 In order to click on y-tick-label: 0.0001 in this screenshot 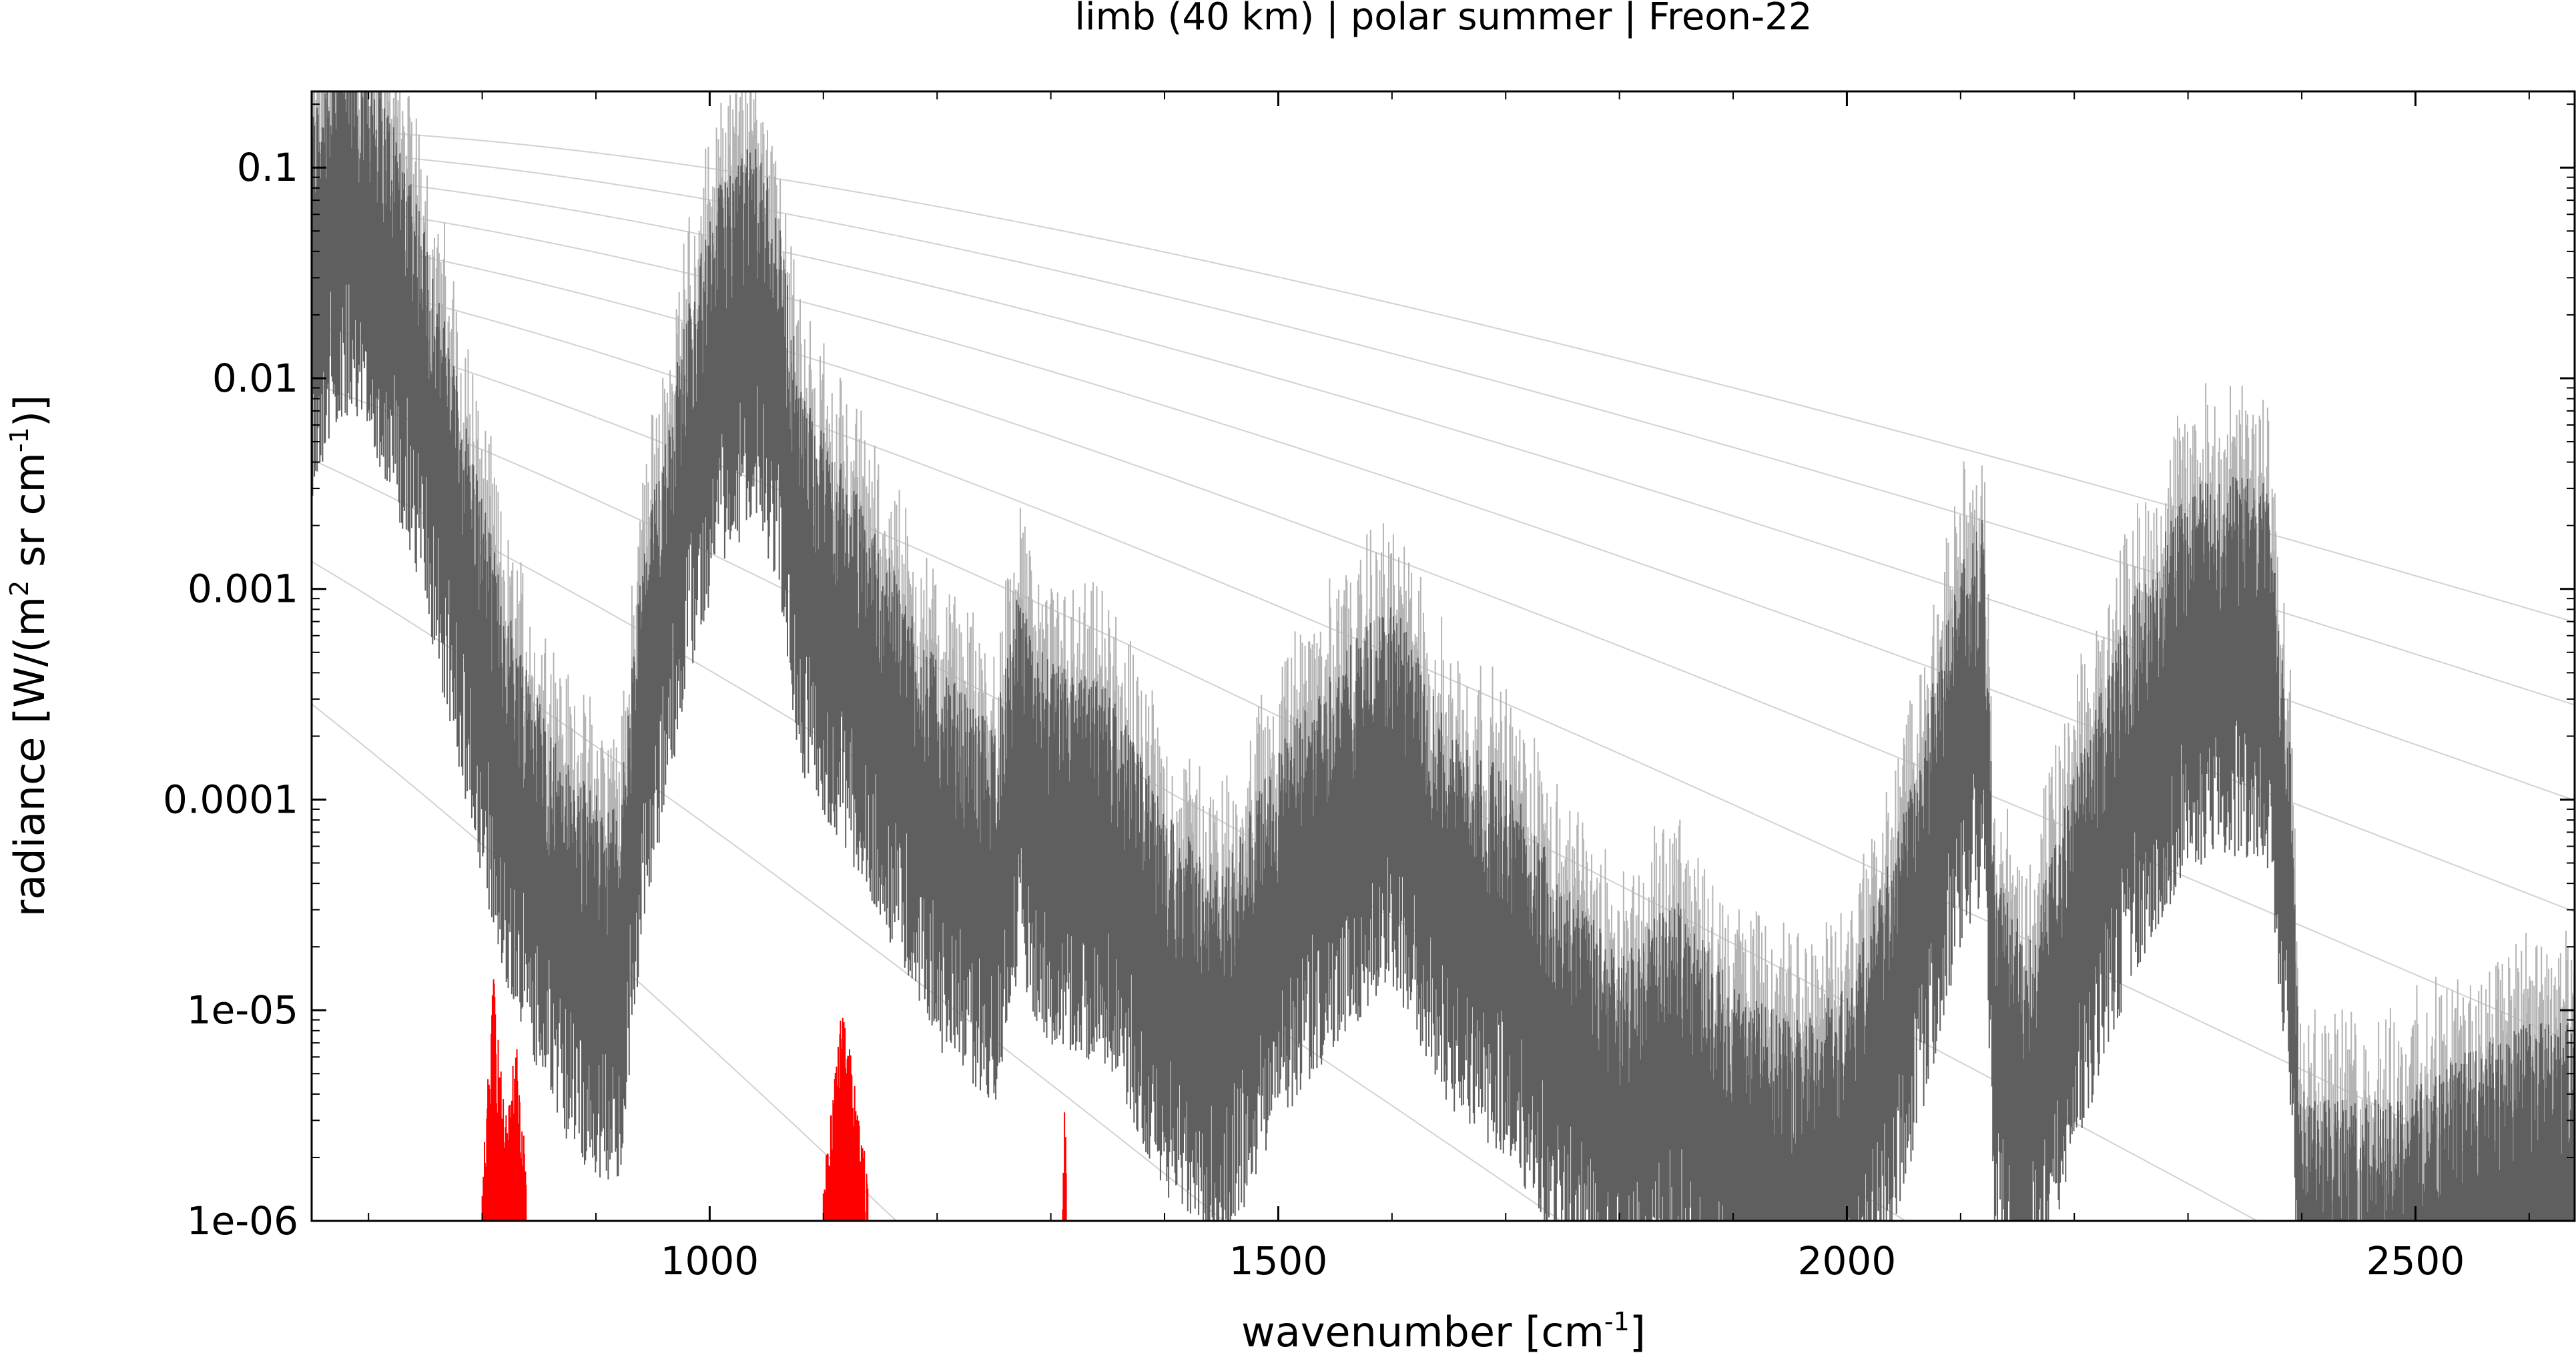, I will do `click(230, 799)`.